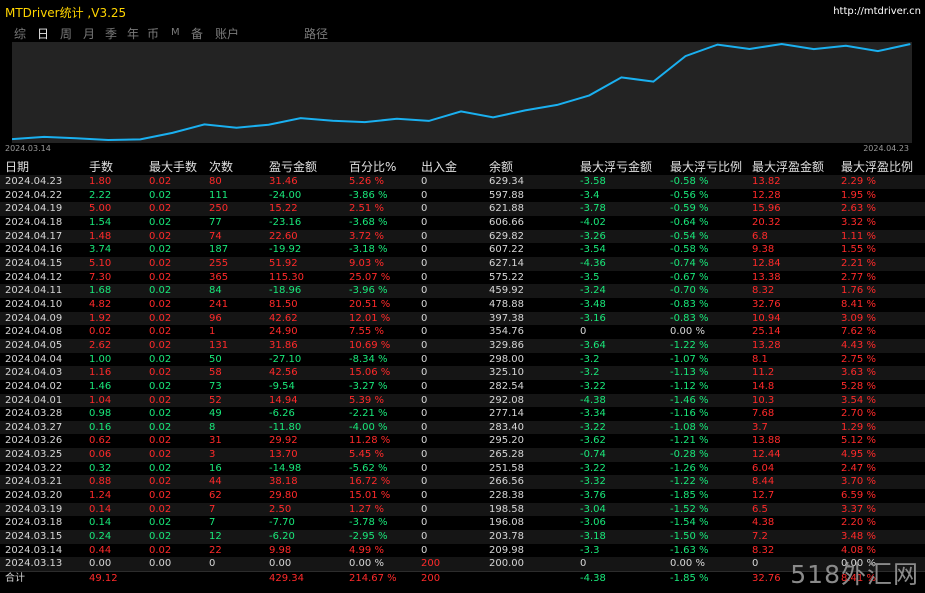  What do you see at coordinates (20, 34) in the screenshot?
I see `tab-summary: 综` at bounding box center [20, 34].